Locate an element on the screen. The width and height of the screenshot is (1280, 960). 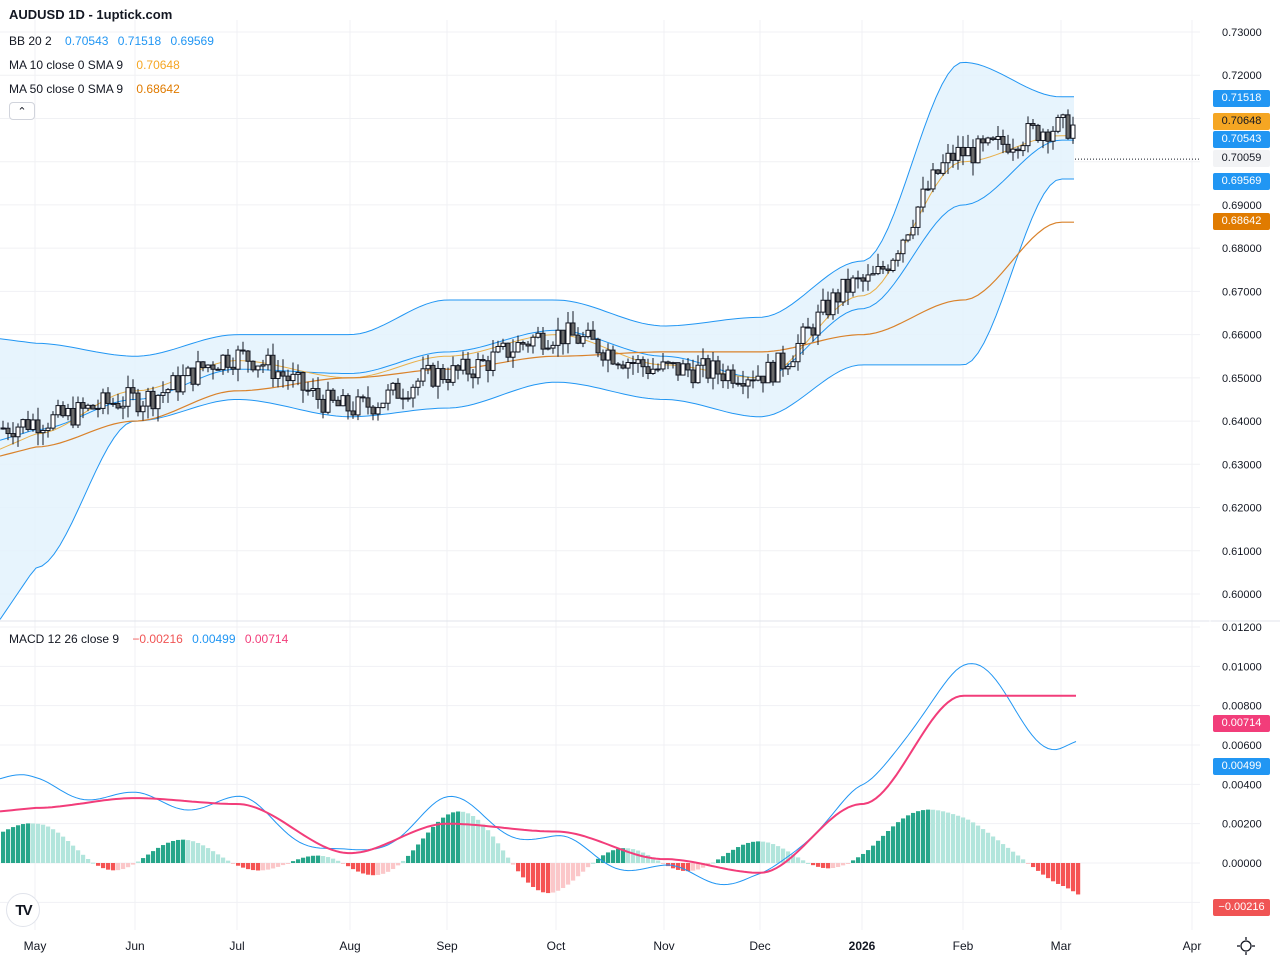
ma10-tag: 0.70648 is located at coordinates (1241, 121).